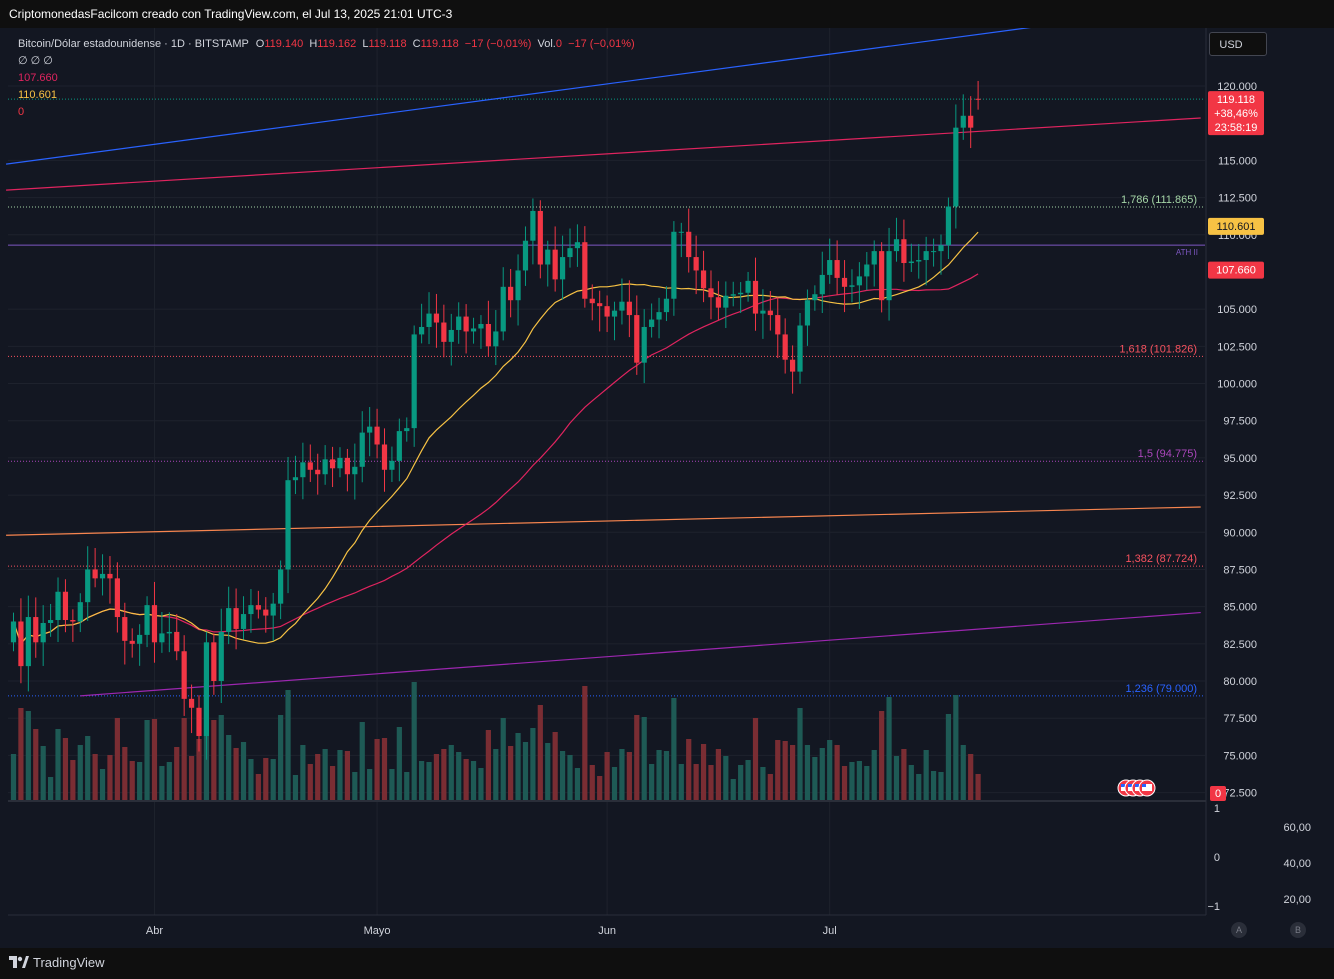  I want to click on currency-selector-button: USD, so click(1238, 44).